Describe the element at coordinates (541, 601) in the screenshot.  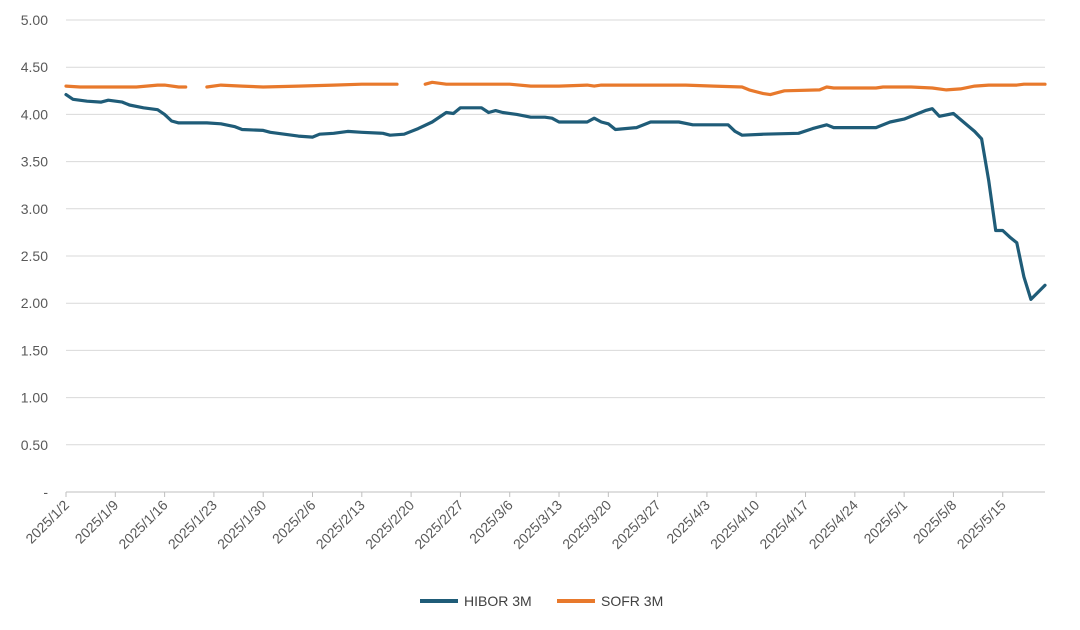
I see `legend: HIBOR 3M SOFR 3M` at that location.